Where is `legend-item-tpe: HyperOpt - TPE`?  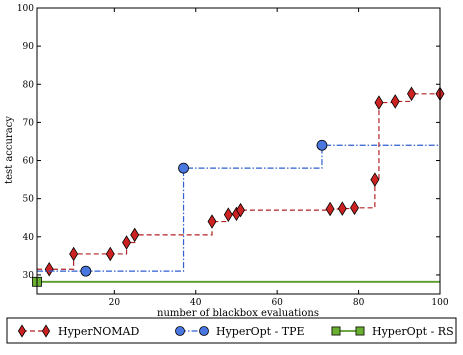 legend-item-tpe: HyperOpt - TPE is located at coordinates (240, 331).